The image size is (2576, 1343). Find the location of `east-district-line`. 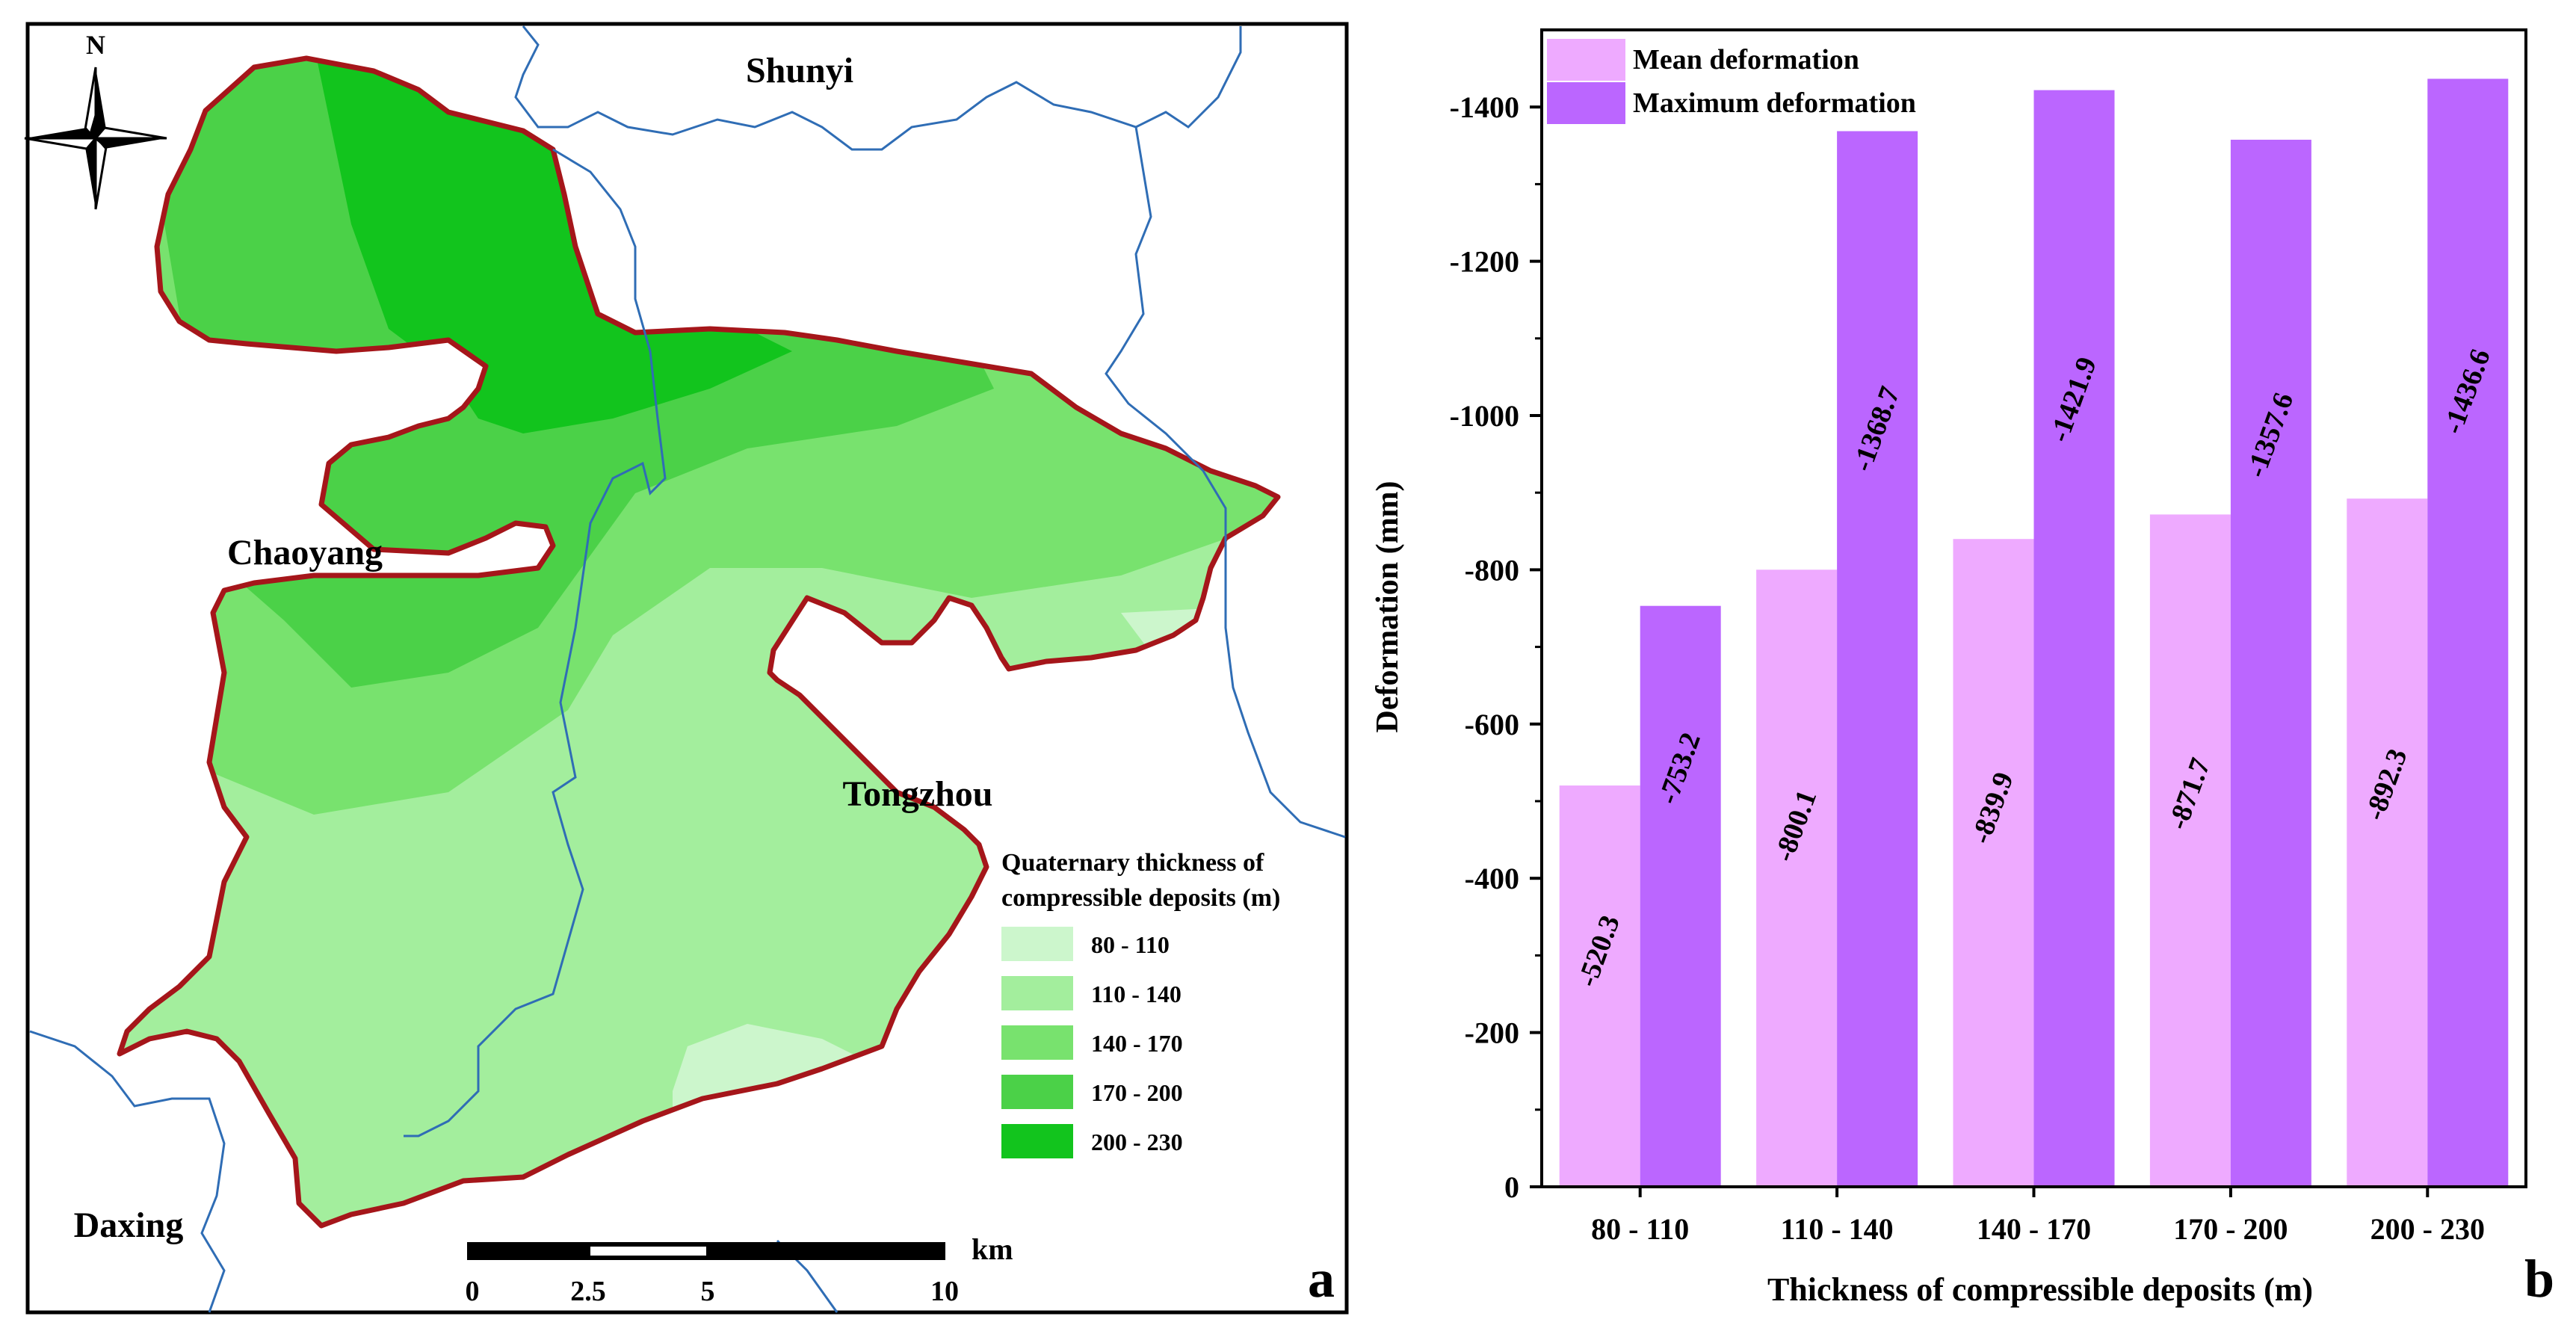

east-district-line is located at coordinates (1225, 483).